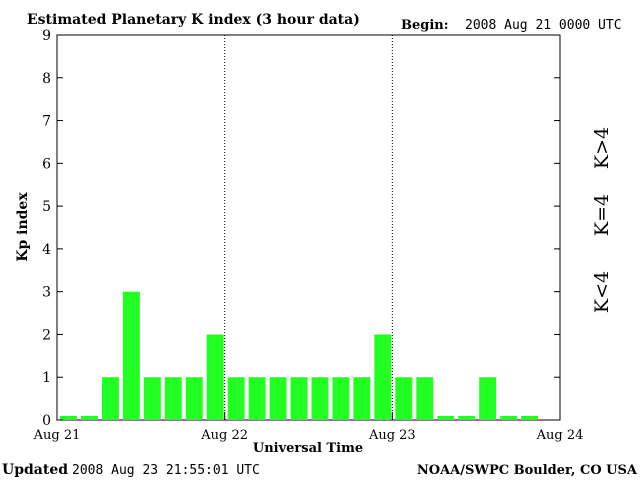  What do you see at coordinates (46, 250) in the screenshot?
I see `y-tick-label: 4` at bounding box center [46, 250].